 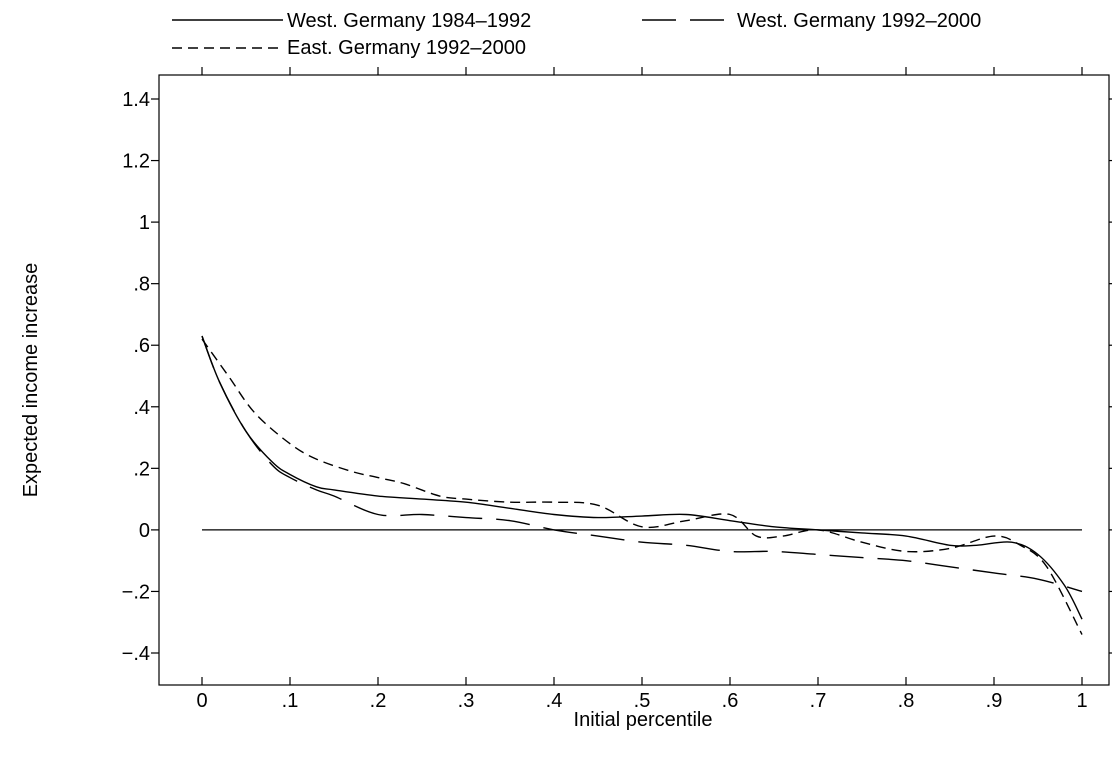 What do you see at coordinates (136, 162) in the screenshot?
I see `y-tick-label: 1.2` at bounding box center [136, 162].